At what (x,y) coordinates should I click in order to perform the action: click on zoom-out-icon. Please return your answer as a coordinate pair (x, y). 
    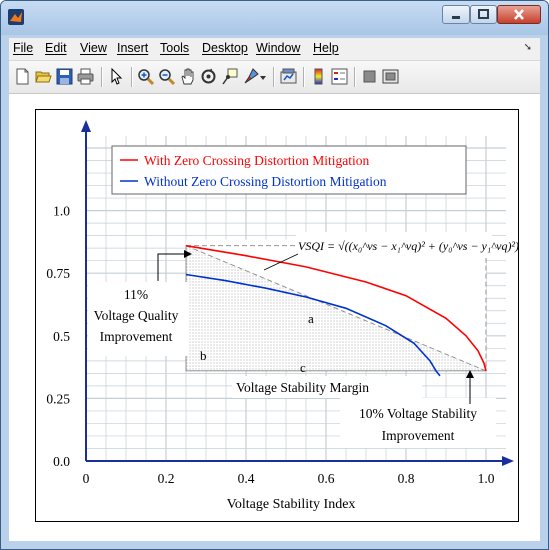
    Looking at the image, I should click on (166, 76).